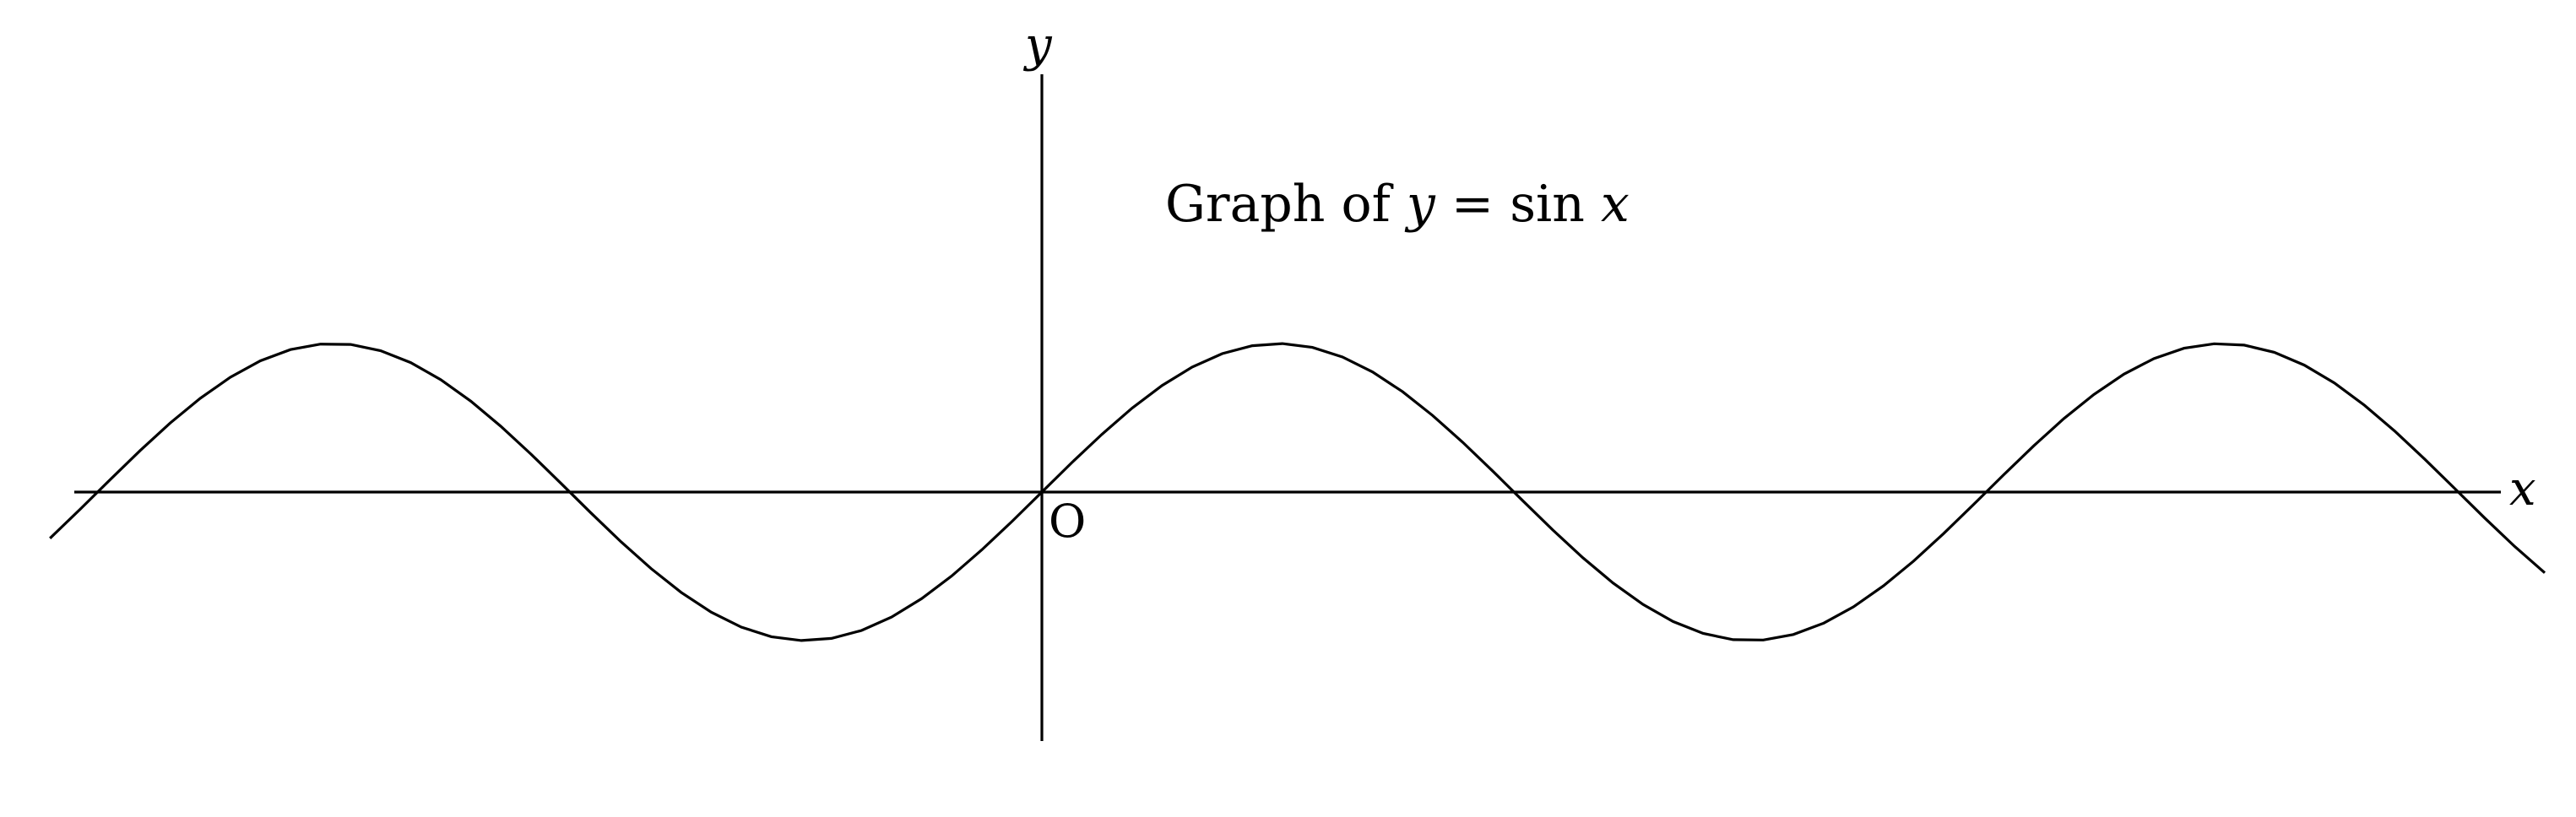  Describe the element at coordinates (1068, 522) in the screenshot. I see `origin-label: O` at that location.